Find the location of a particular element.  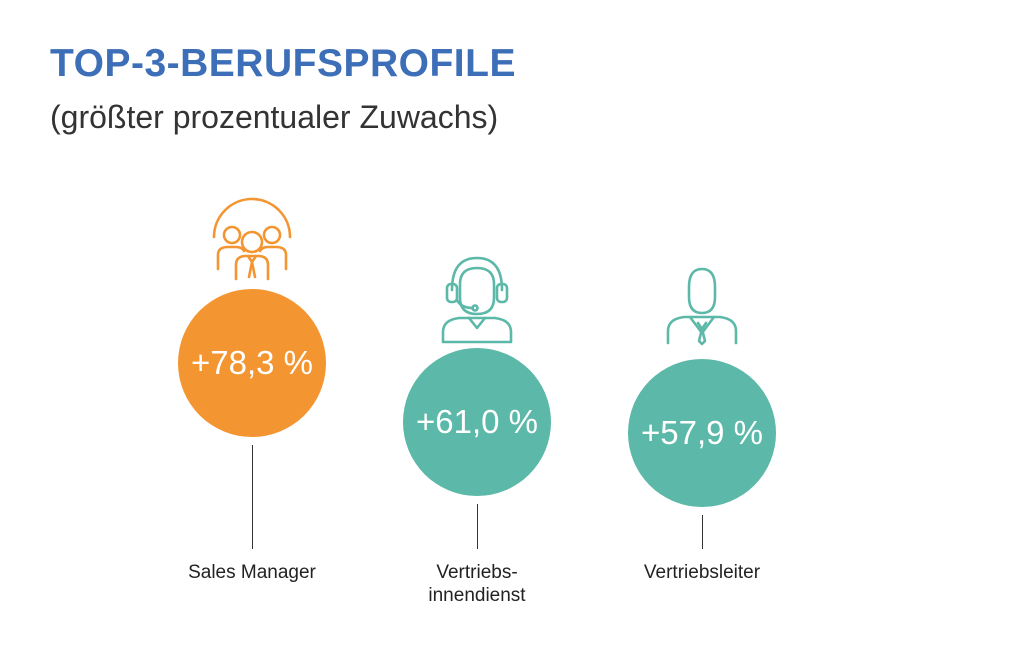

value-label: +78,3 % is located at coordinates (251, 362).